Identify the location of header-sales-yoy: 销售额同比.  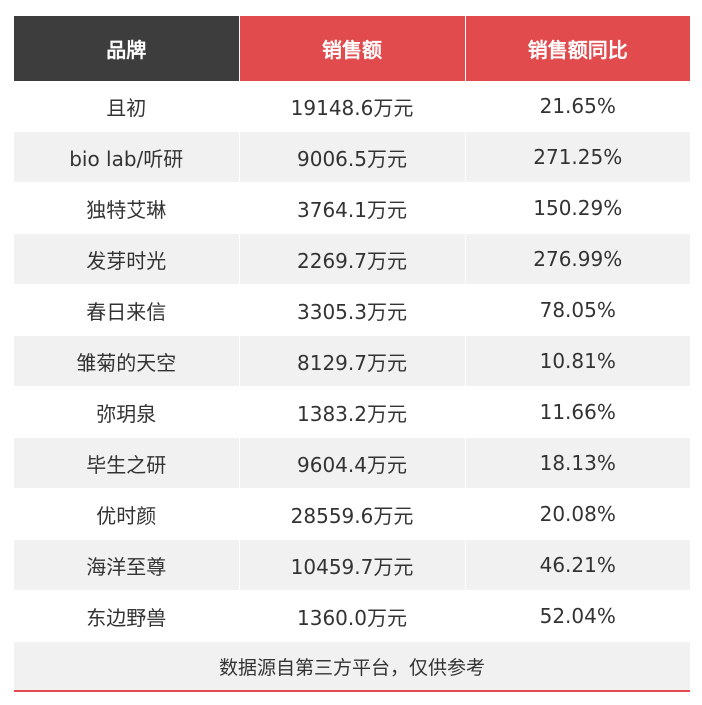
(577, 48).